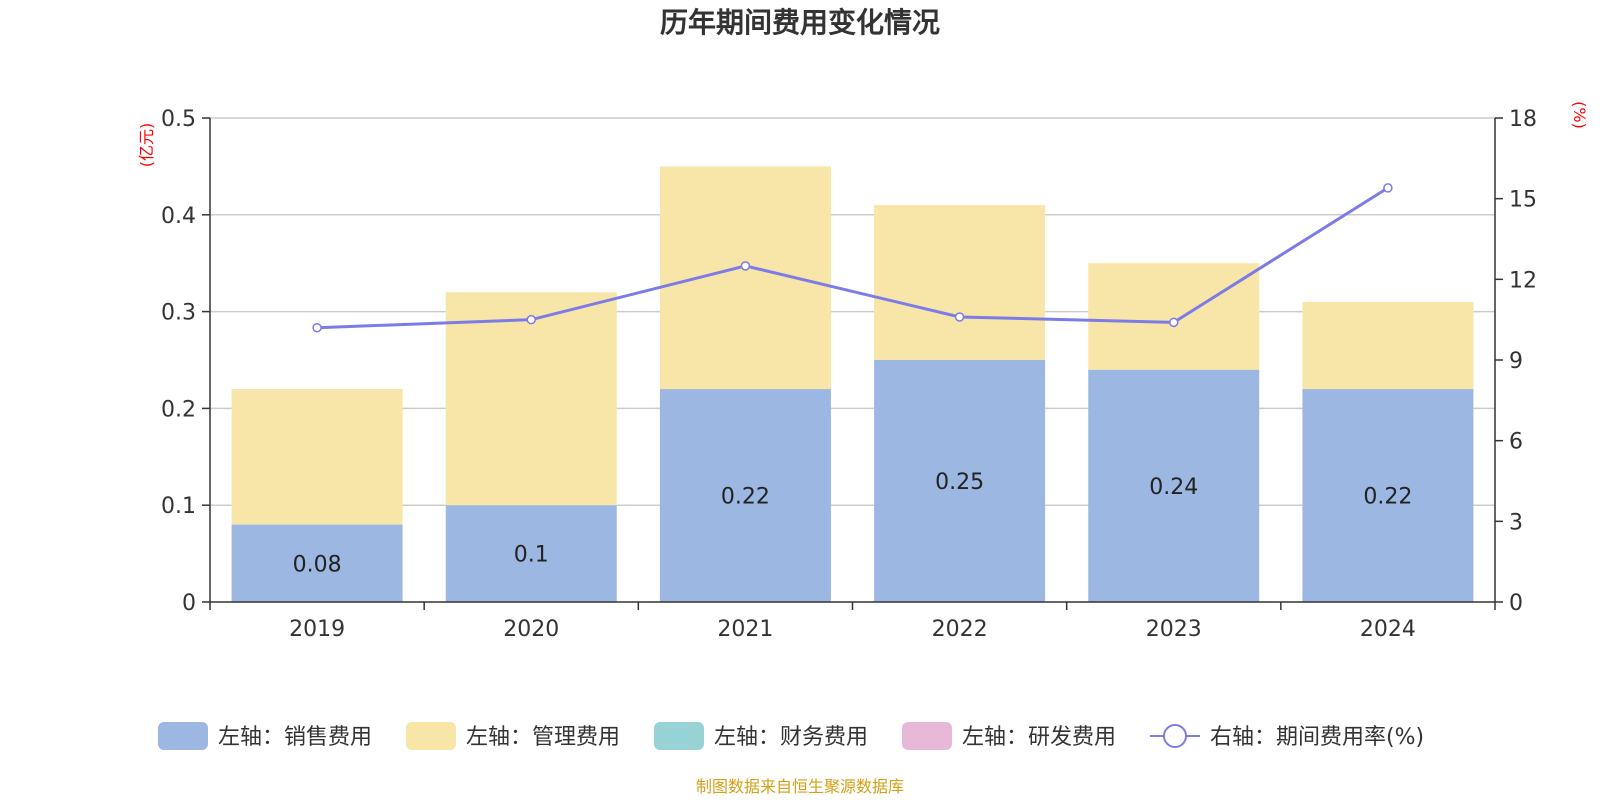  I want to click on x-tick-label: 2019, so click(317, 629).